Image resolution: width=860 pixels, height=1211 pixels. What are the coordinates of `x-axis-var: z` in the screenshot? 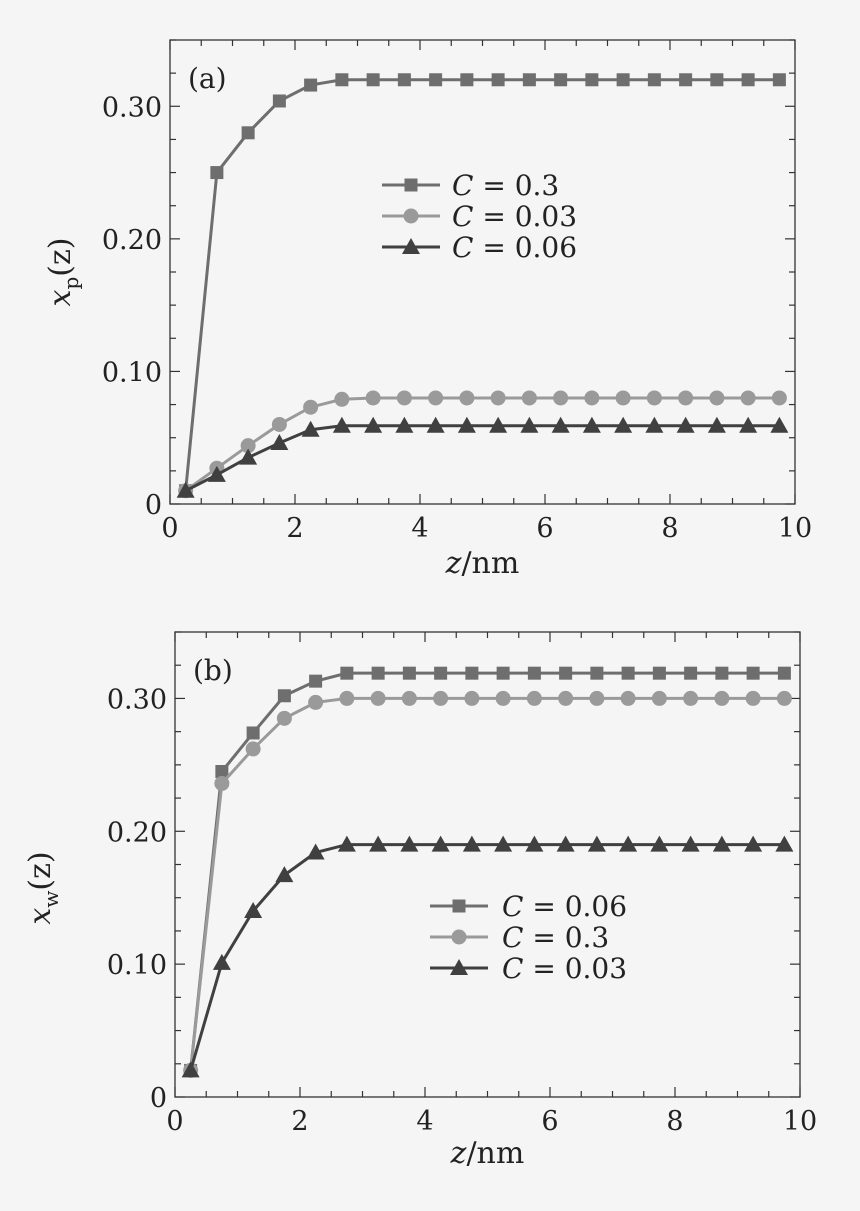 It's located at (453, 563).